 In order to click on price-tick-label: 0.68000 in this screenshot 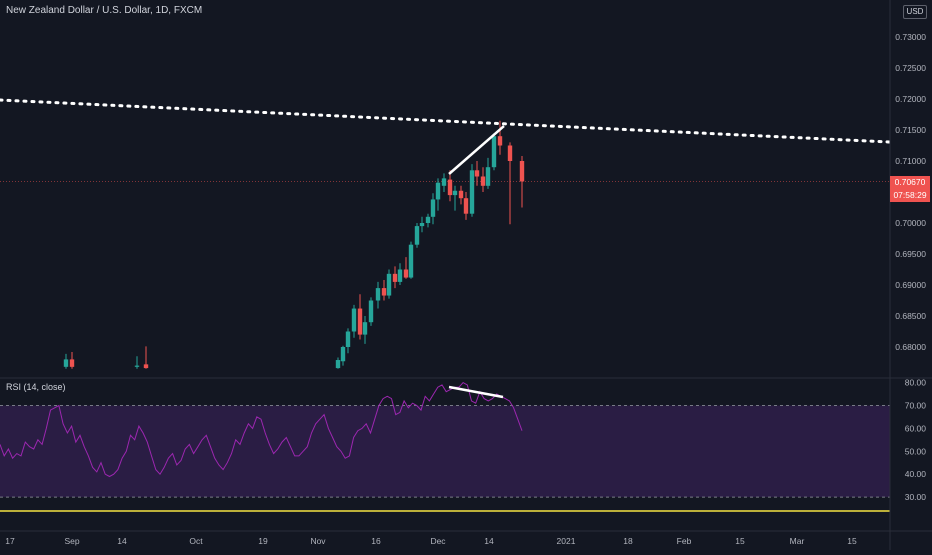, I will do `click(910, 347)`.